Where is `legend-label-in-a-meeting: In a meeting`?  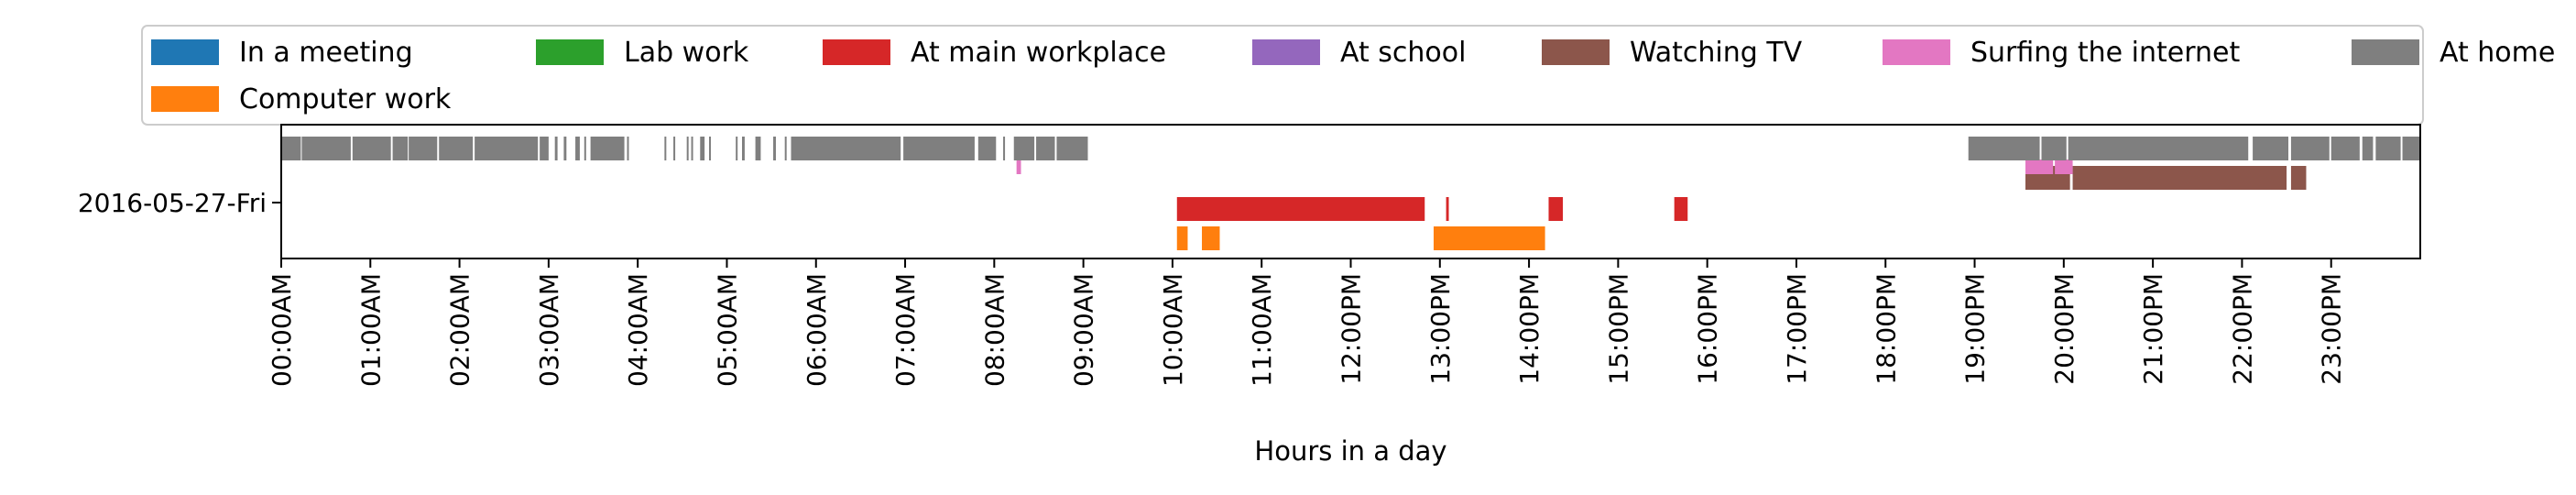 legend-label-in-a-meeting: In a meeting is located at coordinates (326, 53).